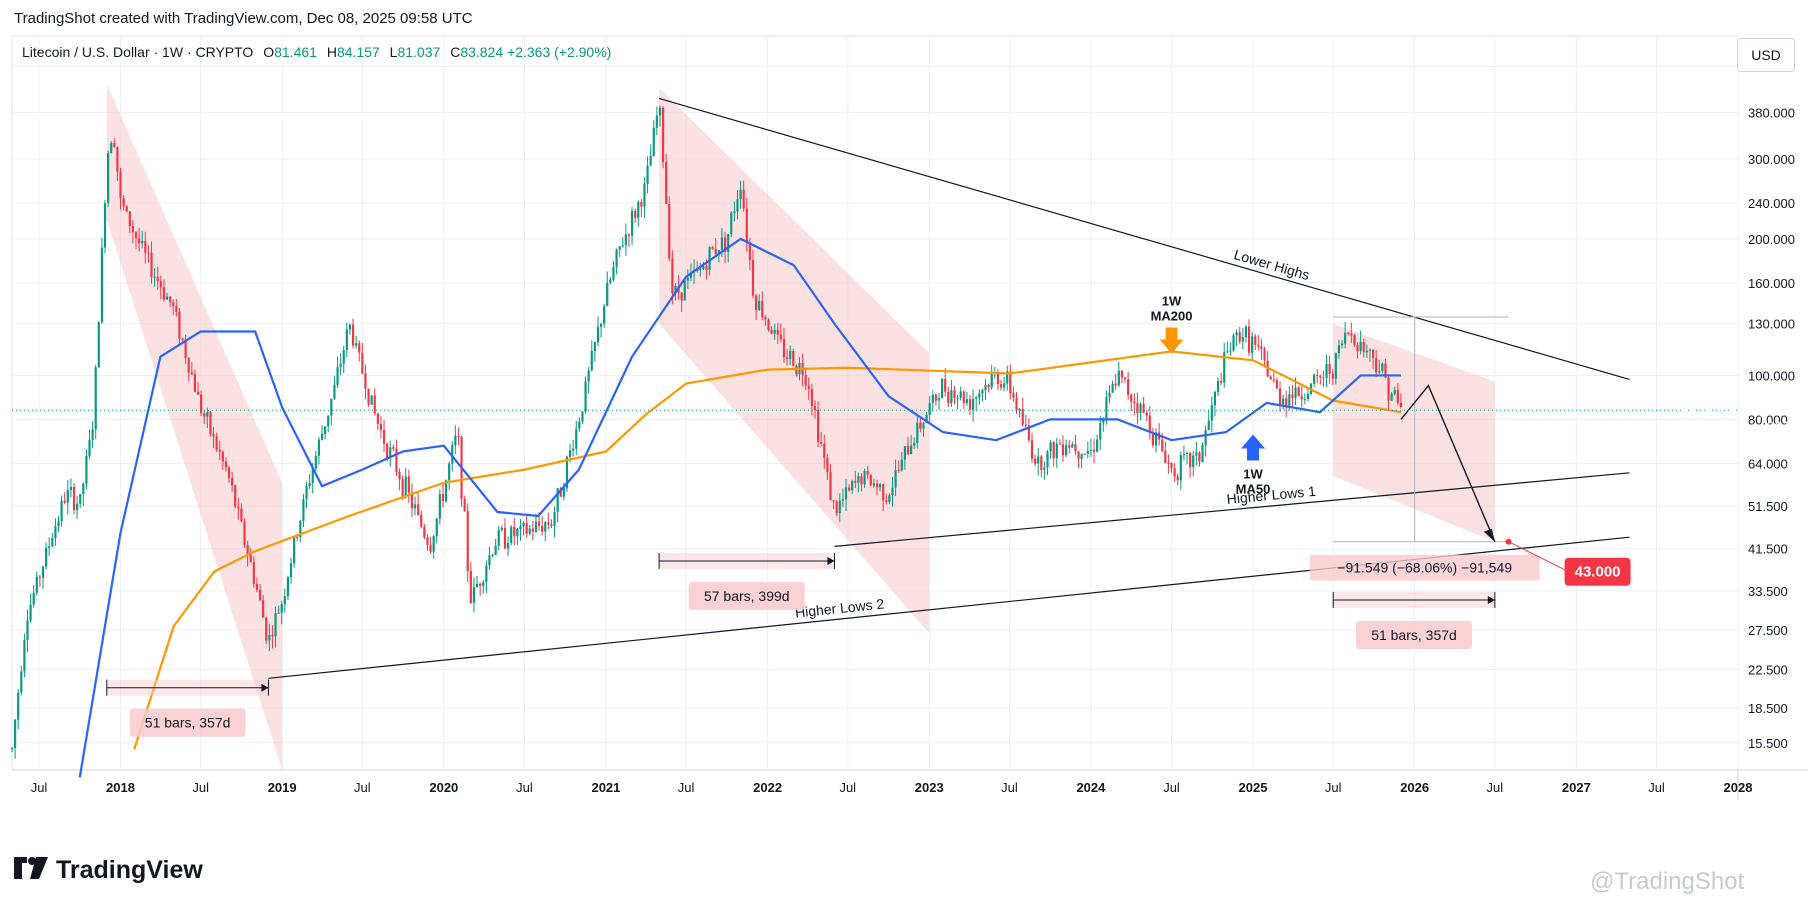  Describe the element at coordinates (129, 870) in the screenshot. I see `tradingview-logo-text: TradingView` at that location.